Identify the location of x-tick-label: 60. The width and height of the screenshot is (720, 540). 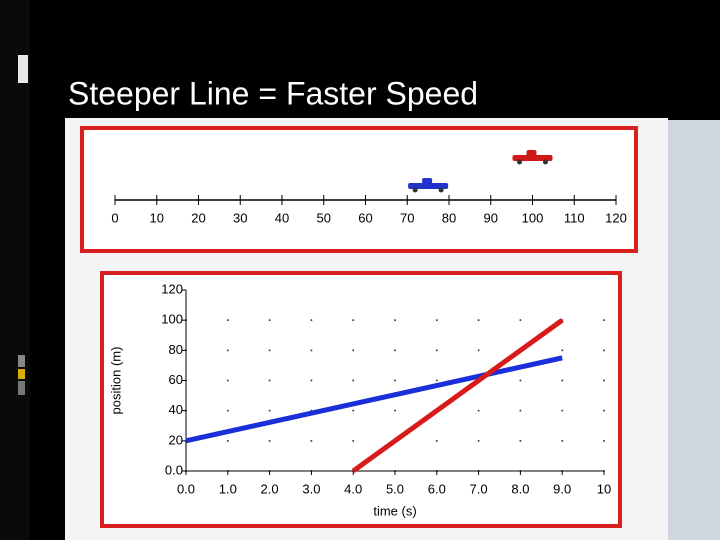
(365, 217).